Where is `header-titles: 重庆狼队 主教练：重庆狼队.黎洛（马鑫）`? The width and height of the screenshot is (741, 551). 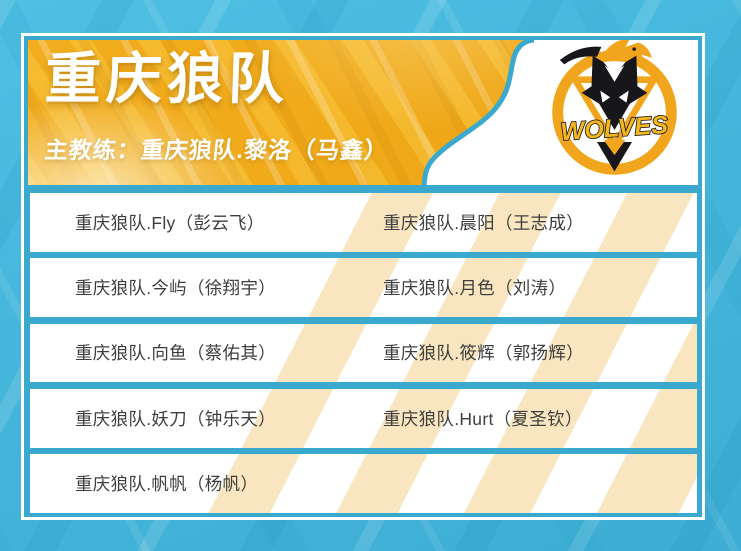 header-titles: 重庆狼队 主教练：重庆狼队.黎洛（马鑫） is located at coordinates (216, 106).